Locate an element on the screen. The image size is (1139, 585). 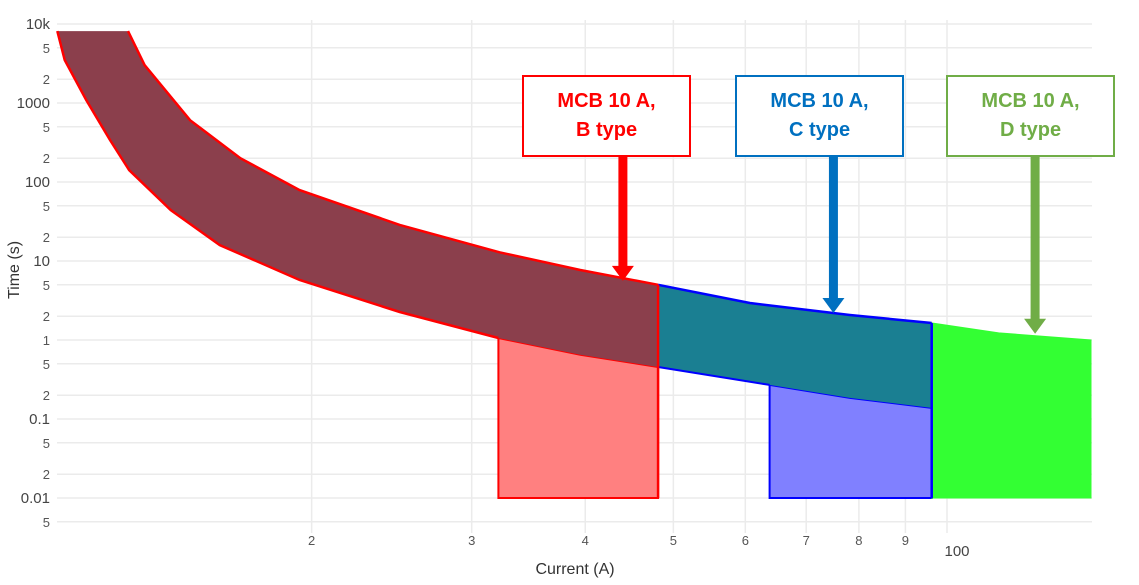
annotation-c-line2: C type is located at coordinates (819, 130).